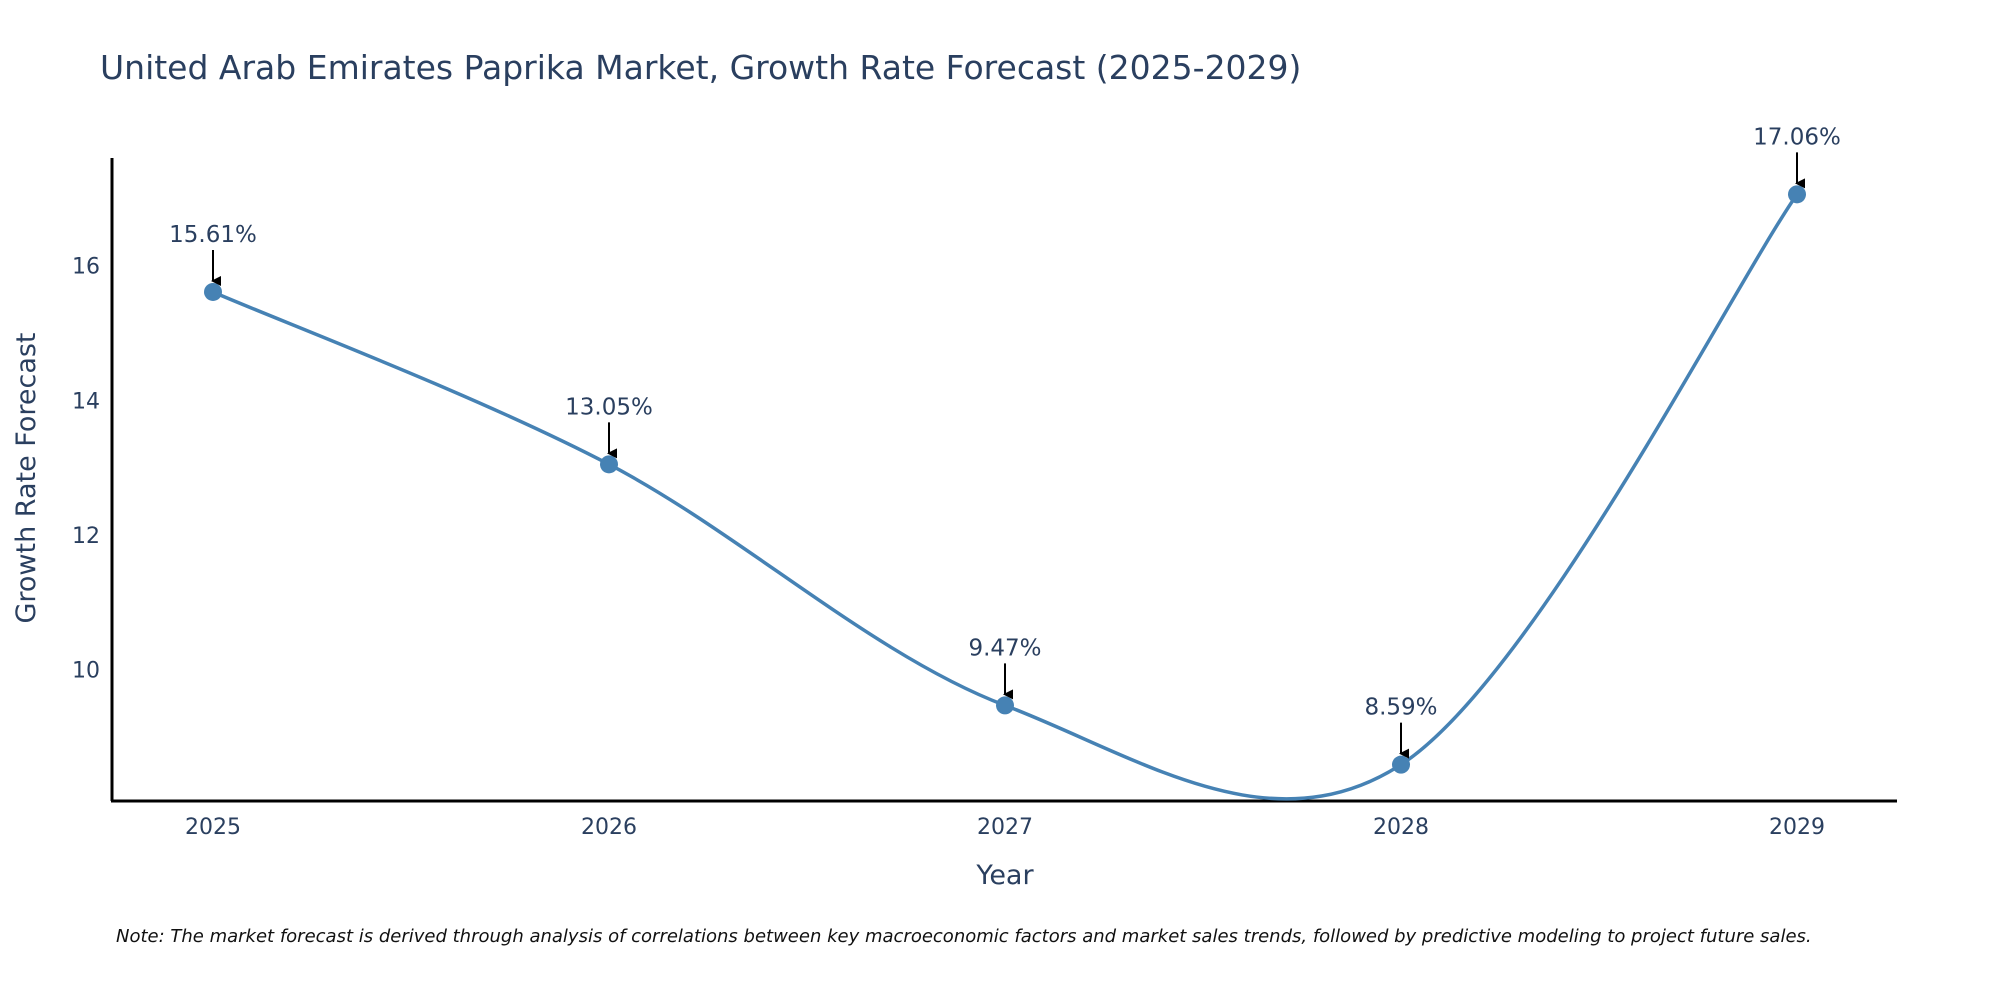 Image resolution: width=2000 pixels, height=1004 pixels. What do you see at coordinates (609, 827) in the screenshot?
I see `x-tick-label: 2026` at bounding box center [609, 827].